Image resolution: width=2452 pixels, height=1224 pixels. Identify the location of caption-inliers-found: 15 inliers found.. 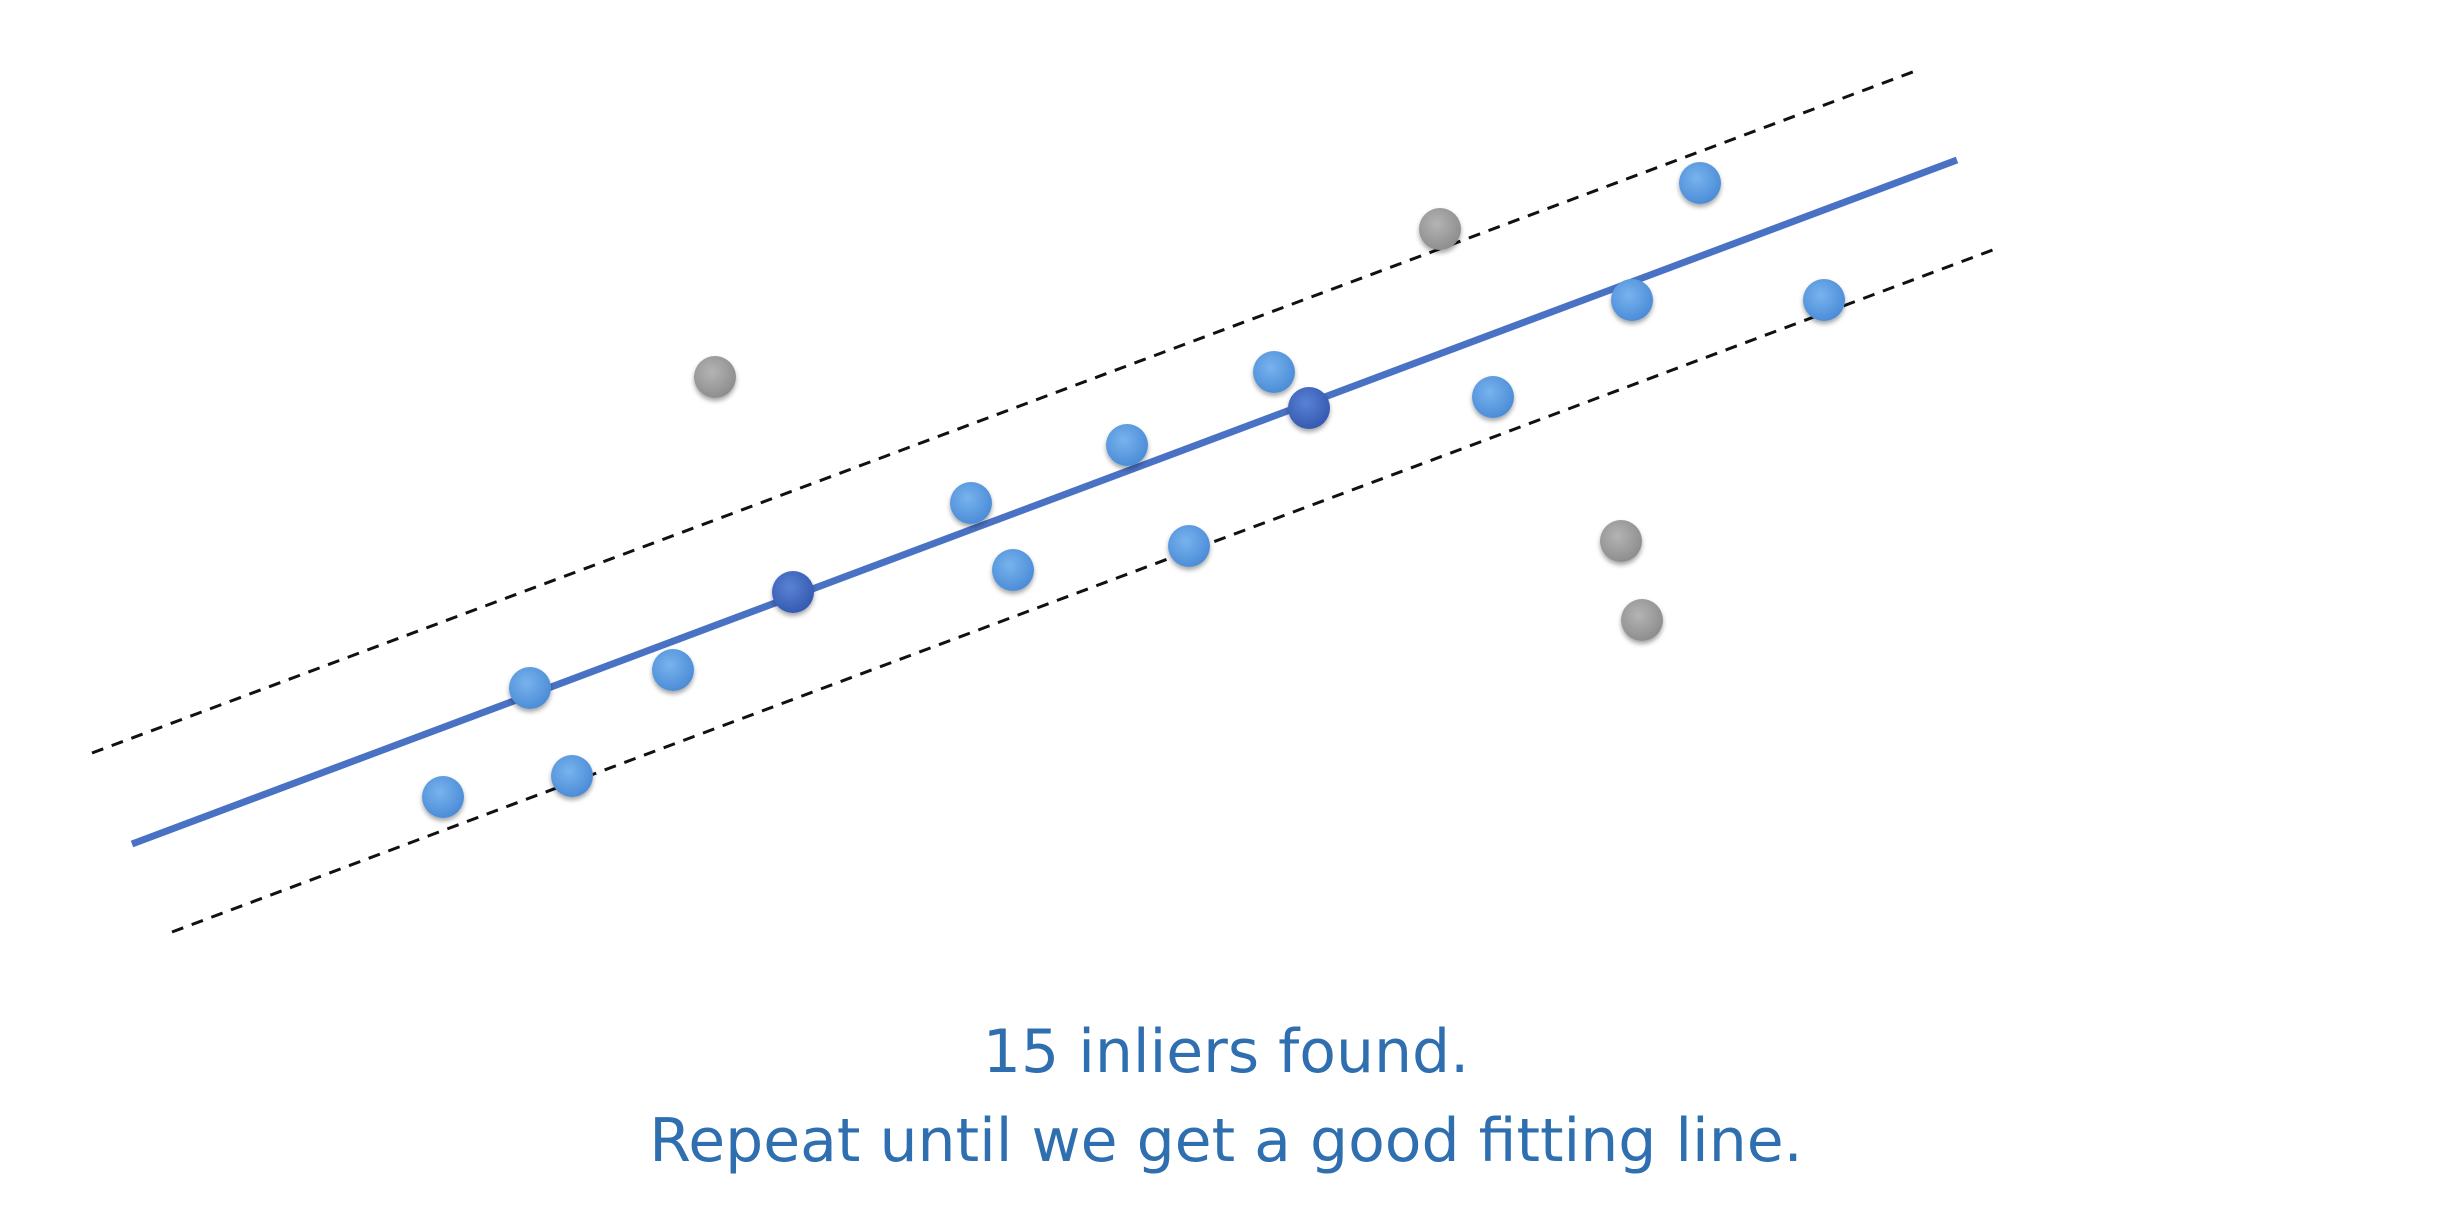
(1226, 1052).